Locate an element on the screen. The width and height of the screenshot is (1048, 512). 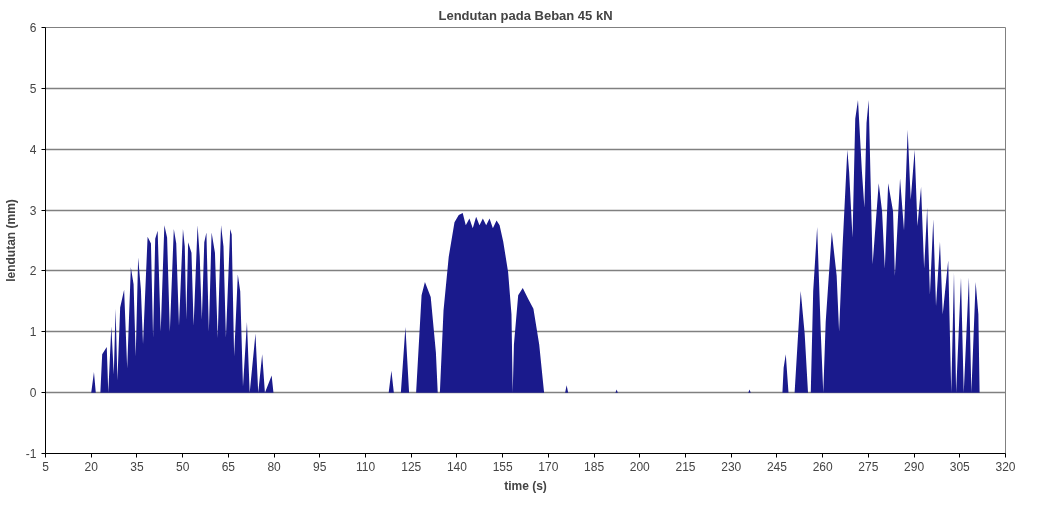
x-tick-label: 50 is located at coordinates (182, 466).